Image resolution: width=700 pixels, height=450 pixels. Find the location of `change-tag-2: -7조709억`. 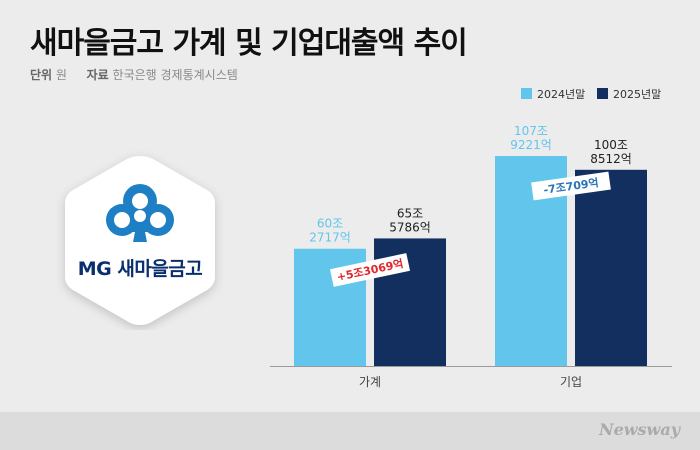

change-tag-2: -7조709억 is located at coordinates (571, 186).